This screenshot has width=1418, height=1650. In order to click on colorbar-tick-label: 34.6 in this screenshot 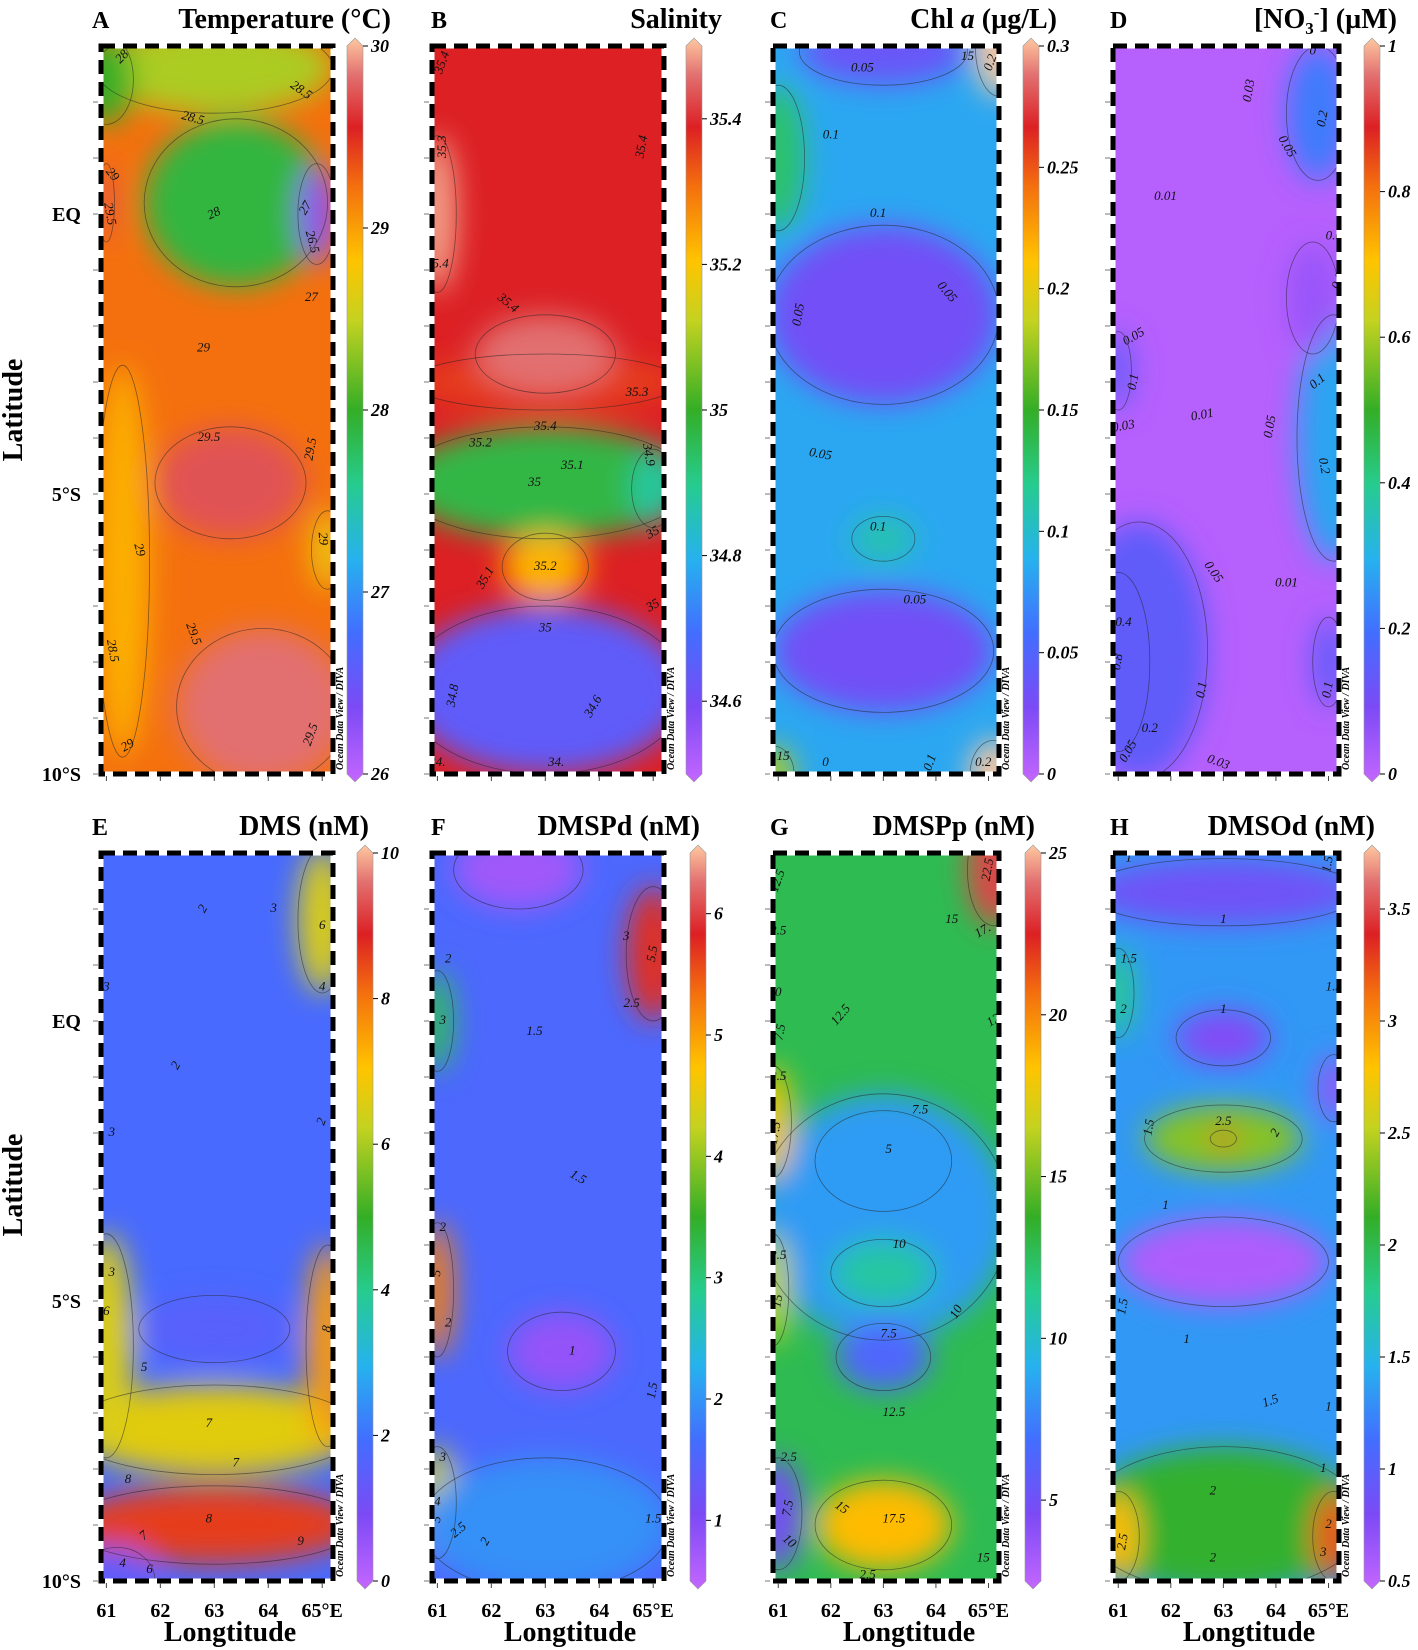, I will do `click(725, 701)`.